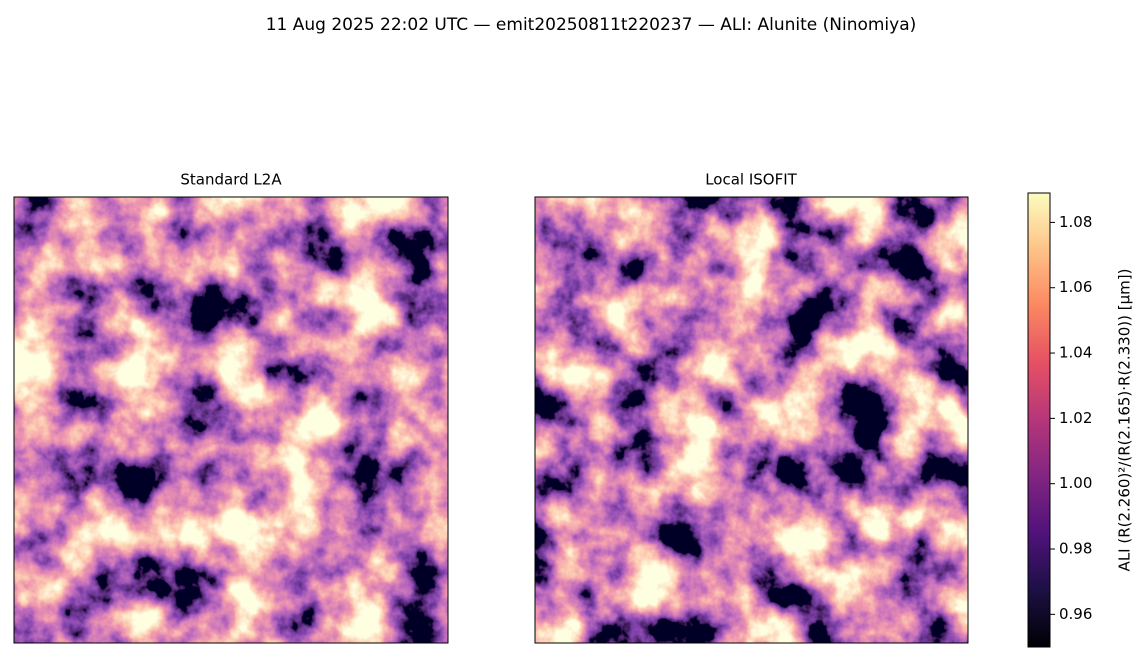 The image size is (1148, 665). I want to click on panel-title: Local ISOFIT, so click(751, 180).